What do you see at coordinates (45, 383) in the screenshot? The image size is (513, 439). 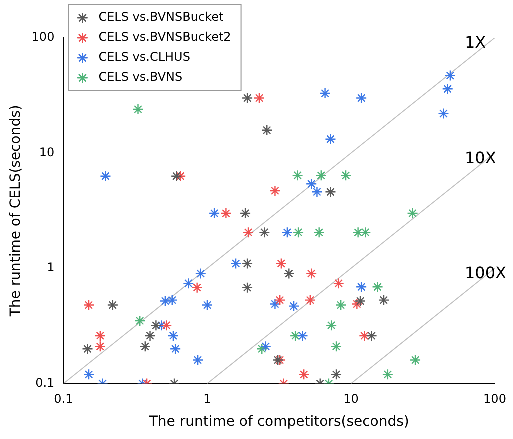 I see `y-tick-label: 0.1` at bounding box center [45, 383].